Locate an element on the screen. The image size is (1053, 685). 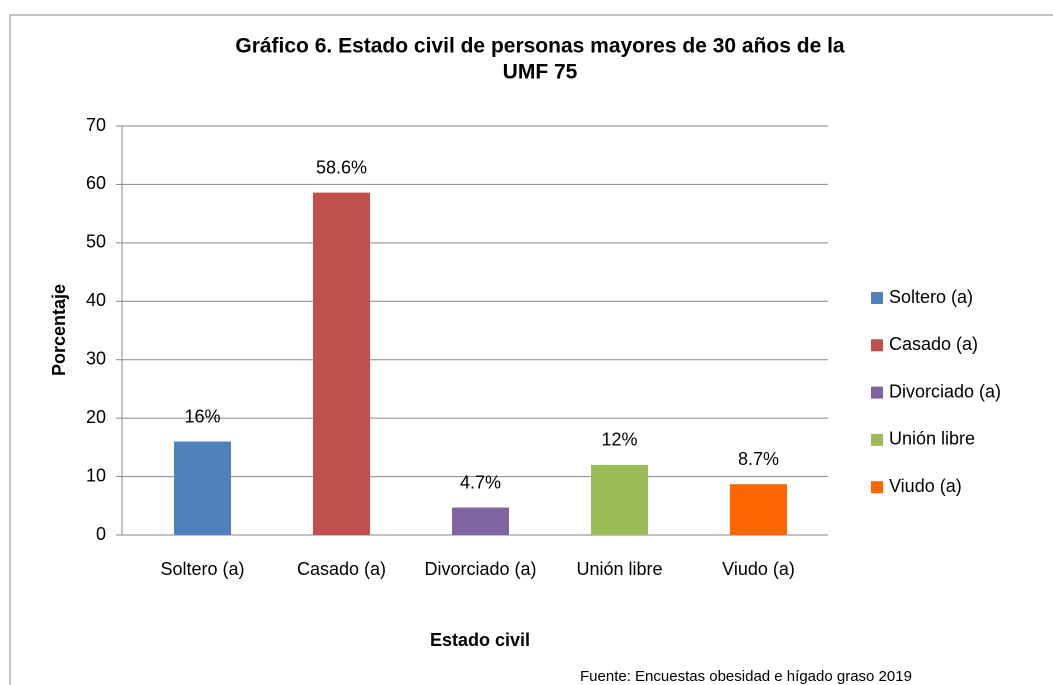
x-tick-label: Soltero (a) is located at coordinates (202, 569).